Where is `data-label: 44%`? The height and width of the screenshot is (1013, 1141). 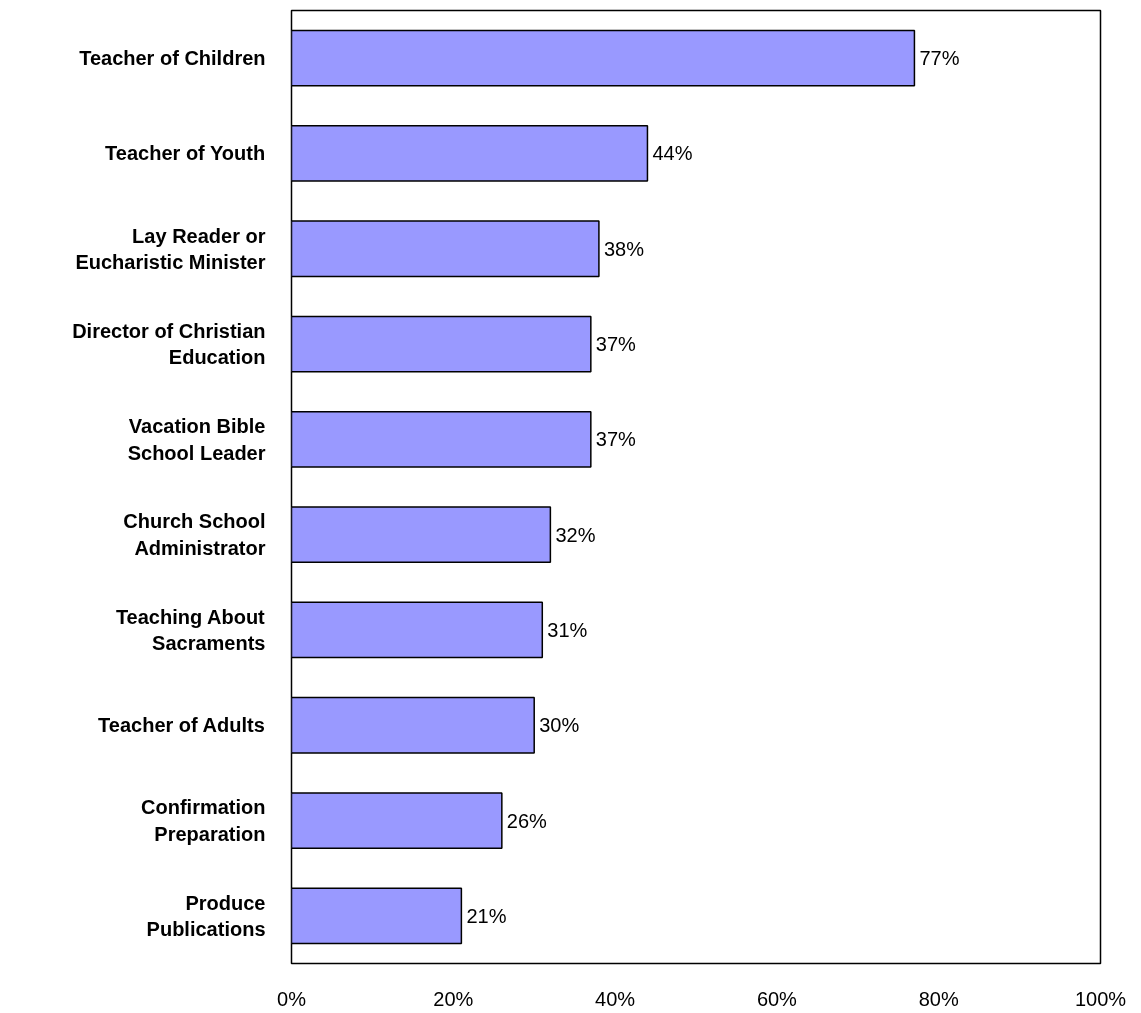 data-label: 44% is located at coordinates (672, 153).